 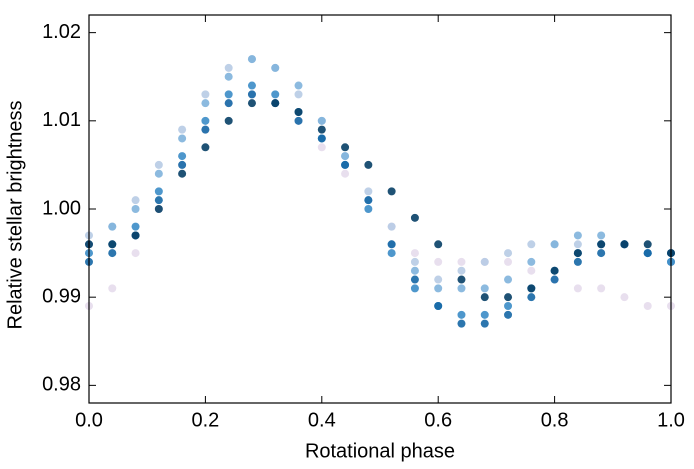 What do you see at coordinates (61, 385) in the screenshot?
I see `y-tick-label: 0.98` at bounding box center [61, 385].